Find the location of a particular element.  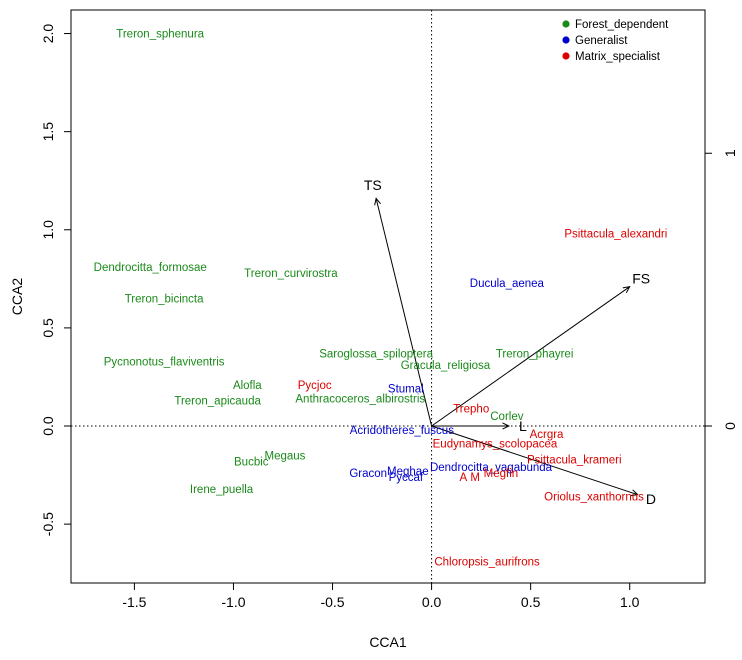

x-tick-label: 1.0 is located at coordinates (630, 602).